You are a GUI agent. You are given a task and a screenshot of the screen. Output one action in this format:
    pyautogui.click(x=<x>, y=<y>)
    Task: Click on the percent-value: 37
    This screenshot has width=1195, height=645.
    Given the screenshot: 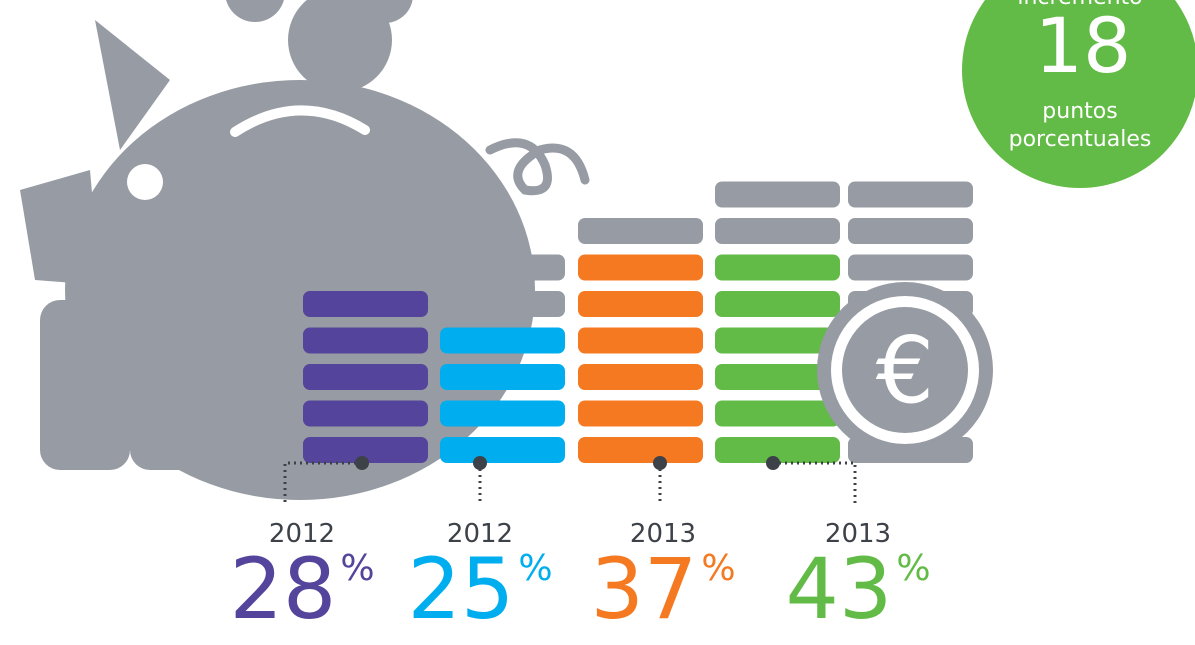 What is the action you would take?
    pyautogui.click(x=643, y=589)
    